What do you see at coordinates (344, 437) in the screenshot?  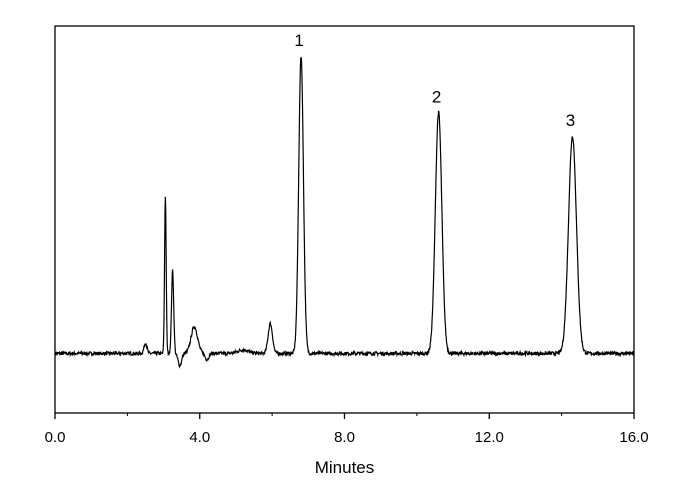 I see `x-tick-label: 8.0` at bounding box center [344, 437].